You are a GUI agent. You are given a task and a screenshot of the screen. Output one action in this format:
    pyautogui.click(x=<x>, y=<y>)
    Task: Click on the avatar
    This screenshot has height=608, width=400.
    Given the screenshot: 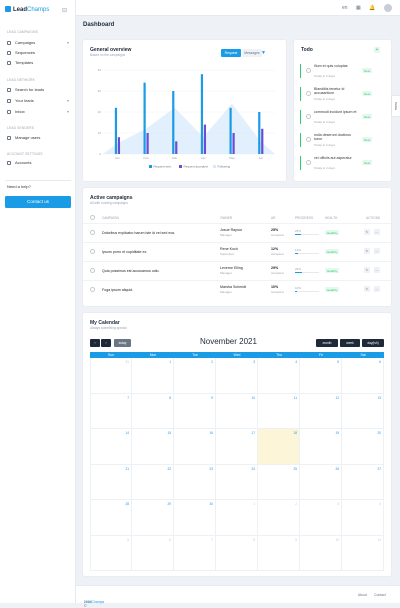 What is the action you would take?
    pyautogui.click(x=388, y=8)
    